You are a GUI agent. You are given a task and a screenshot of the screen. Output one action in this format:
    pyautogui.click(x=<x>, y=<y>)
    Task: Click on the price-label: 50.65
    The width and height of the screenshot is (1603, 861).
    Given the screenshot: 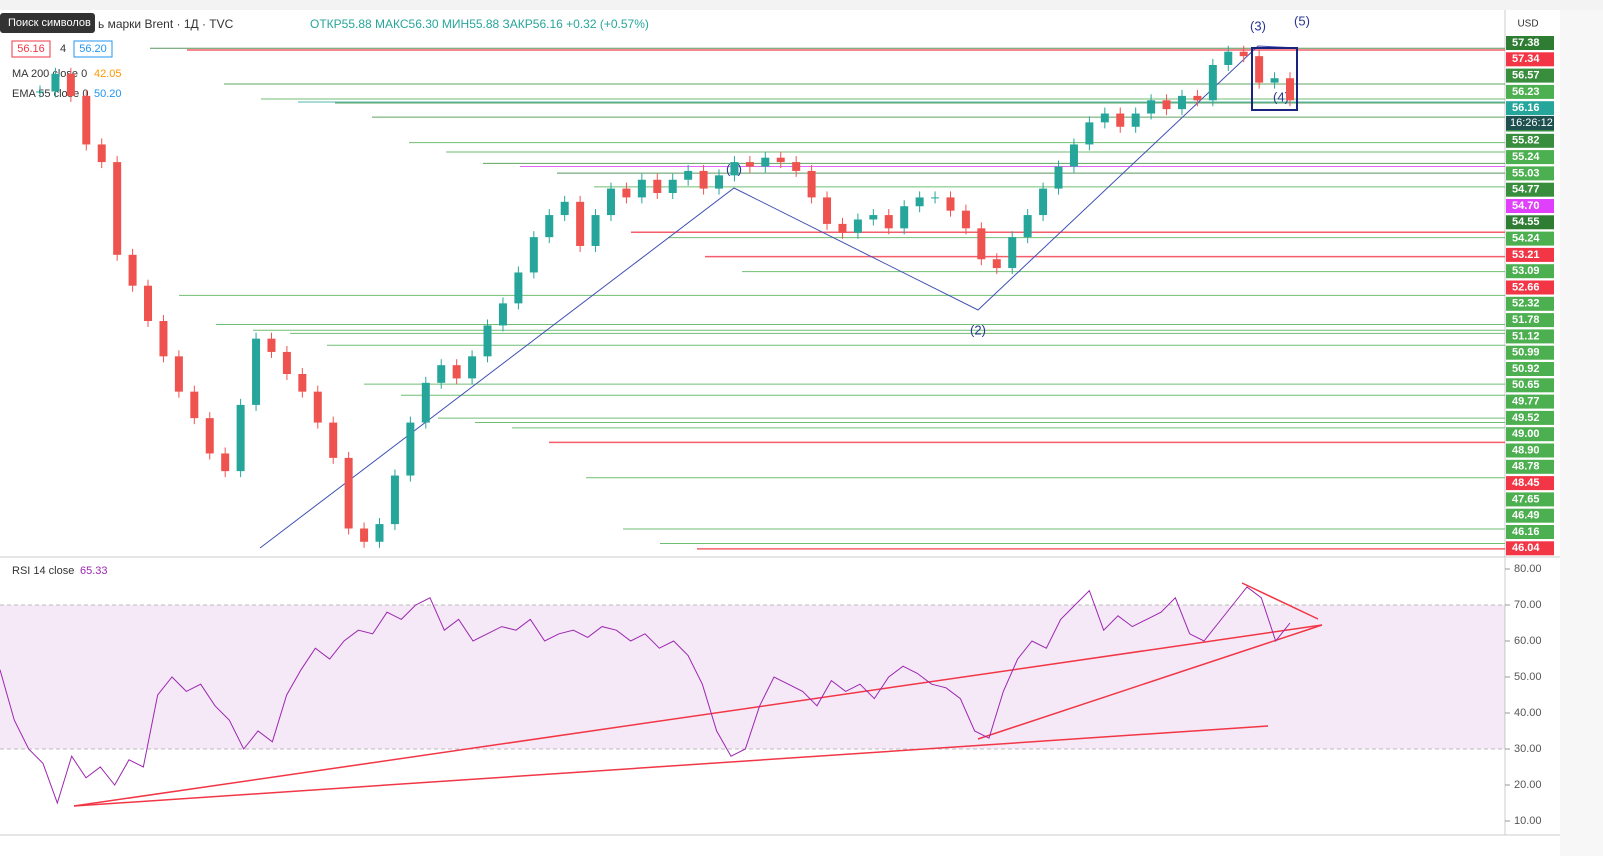 What is the action you would take?
    pyautogui.click(x=1526, y=385)
    